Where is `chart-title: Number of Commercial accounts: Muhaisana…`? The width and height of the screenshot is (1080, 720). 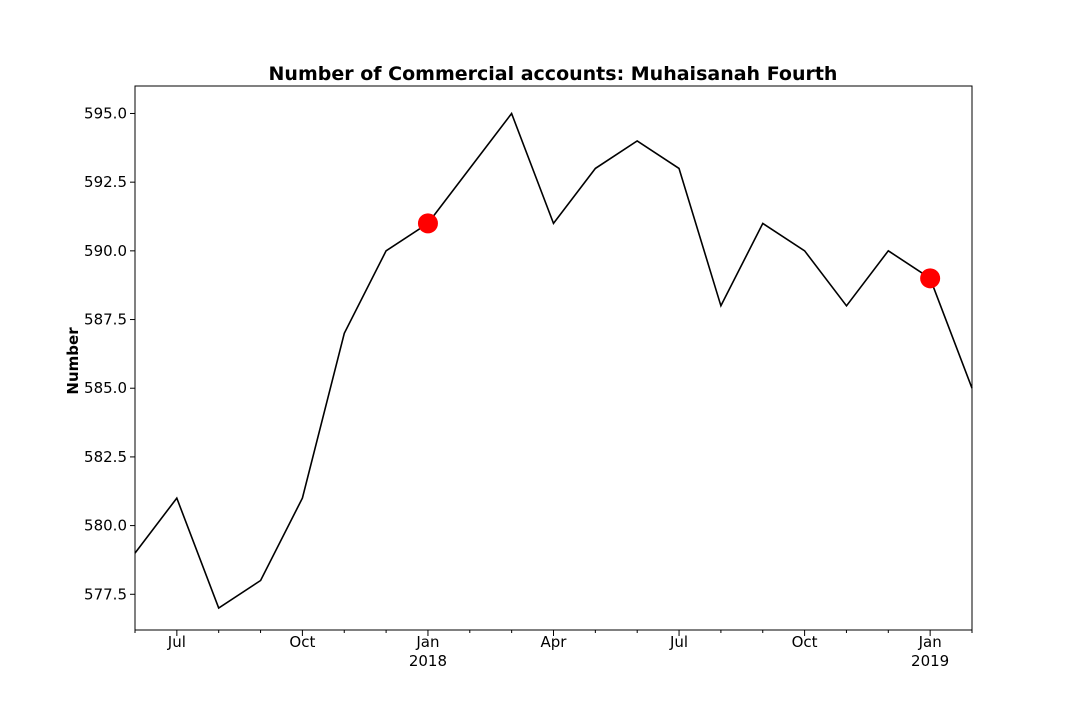
chart-title: Number of Commercial accounts: Muhaisana… is located at coordinates (553, 74).